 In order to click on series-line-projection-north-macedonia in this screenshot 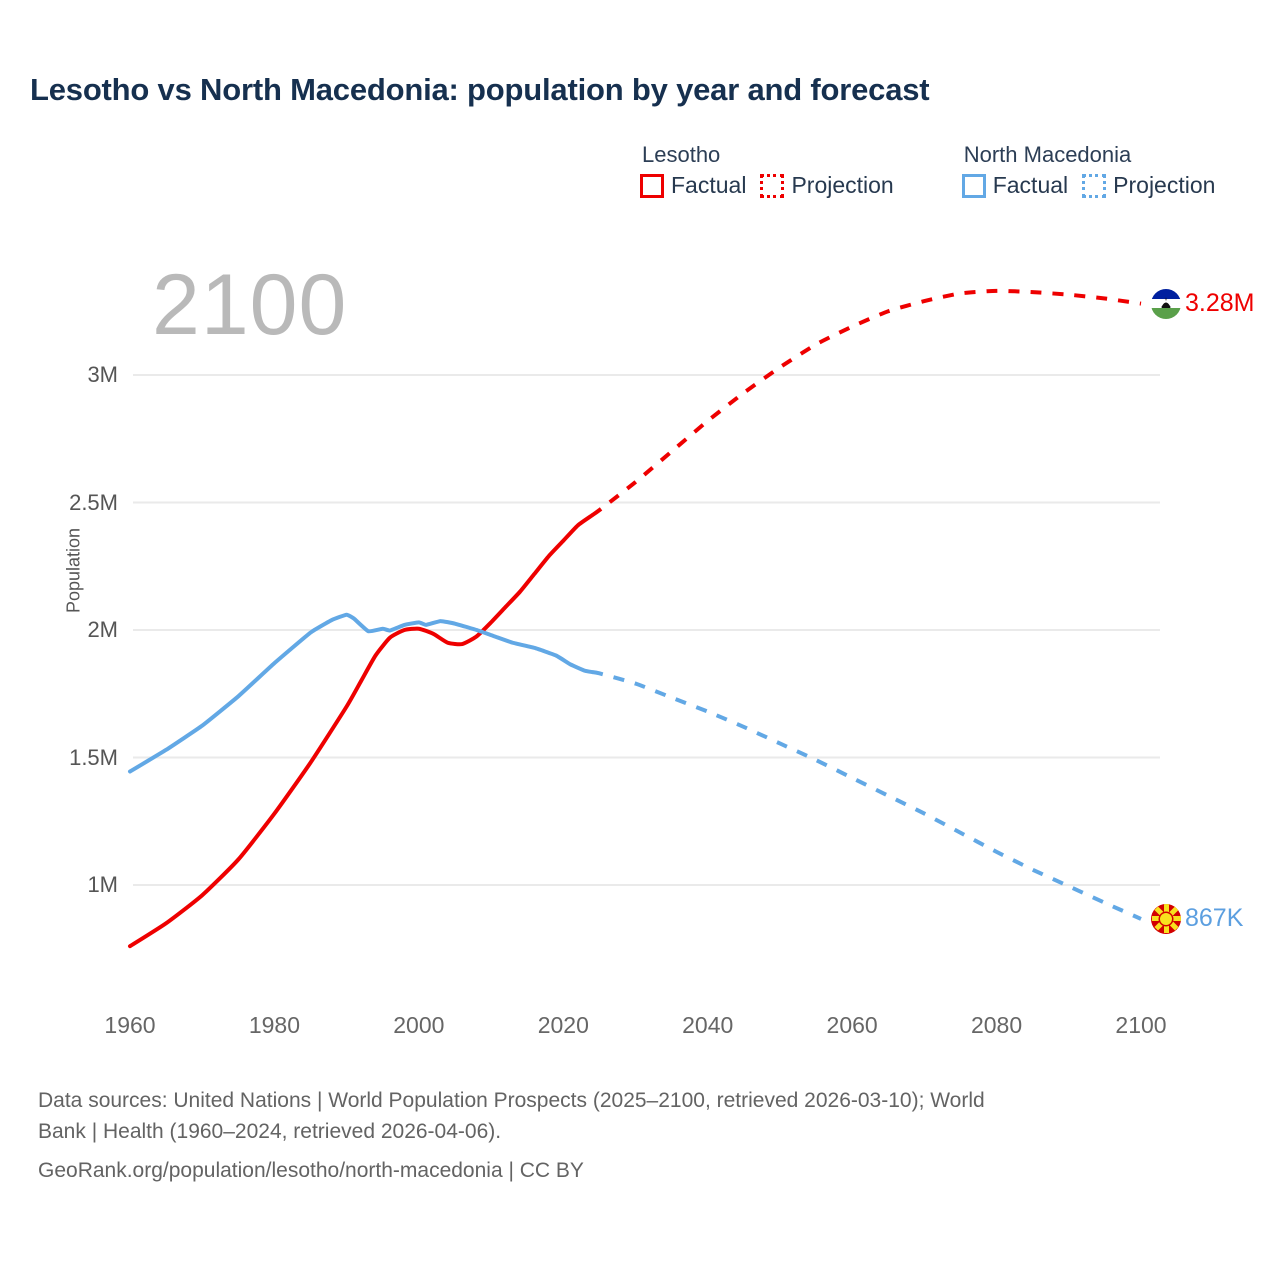, I will do `click(866, 795)`.